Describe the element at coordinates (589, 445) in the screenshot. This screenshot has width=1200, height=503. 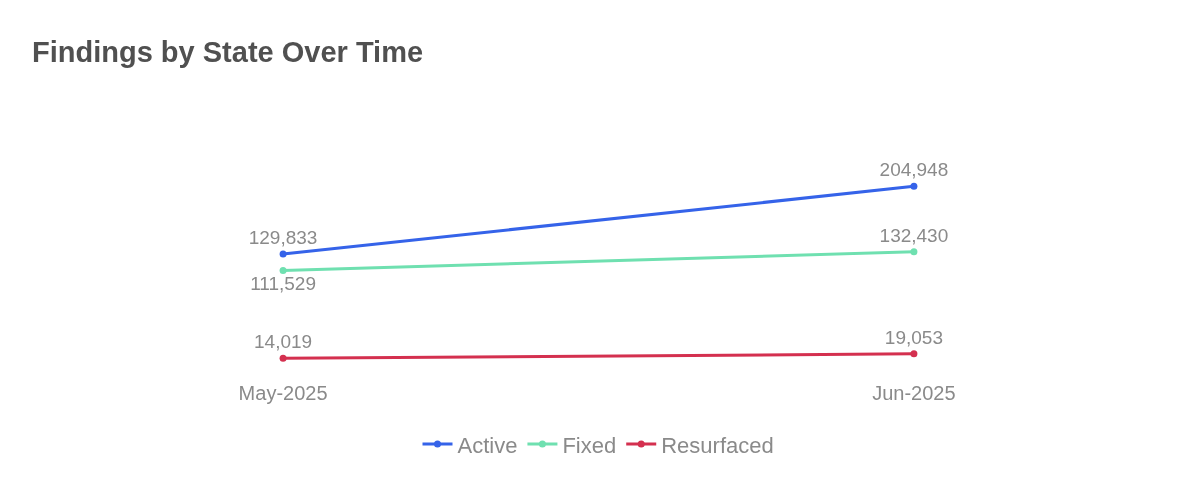
I see `legend-label: Fixed` at that location.